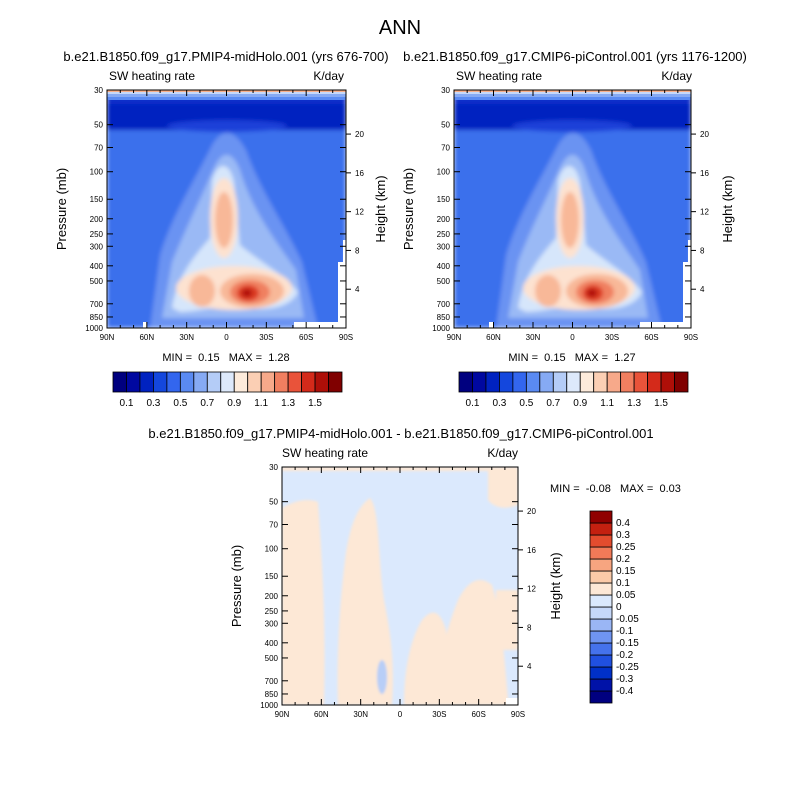 The image size is (800, 800). Describe the element at coordinates (272, 658) in the screenshot. I see `pressure-tick-label: 500` at that location.